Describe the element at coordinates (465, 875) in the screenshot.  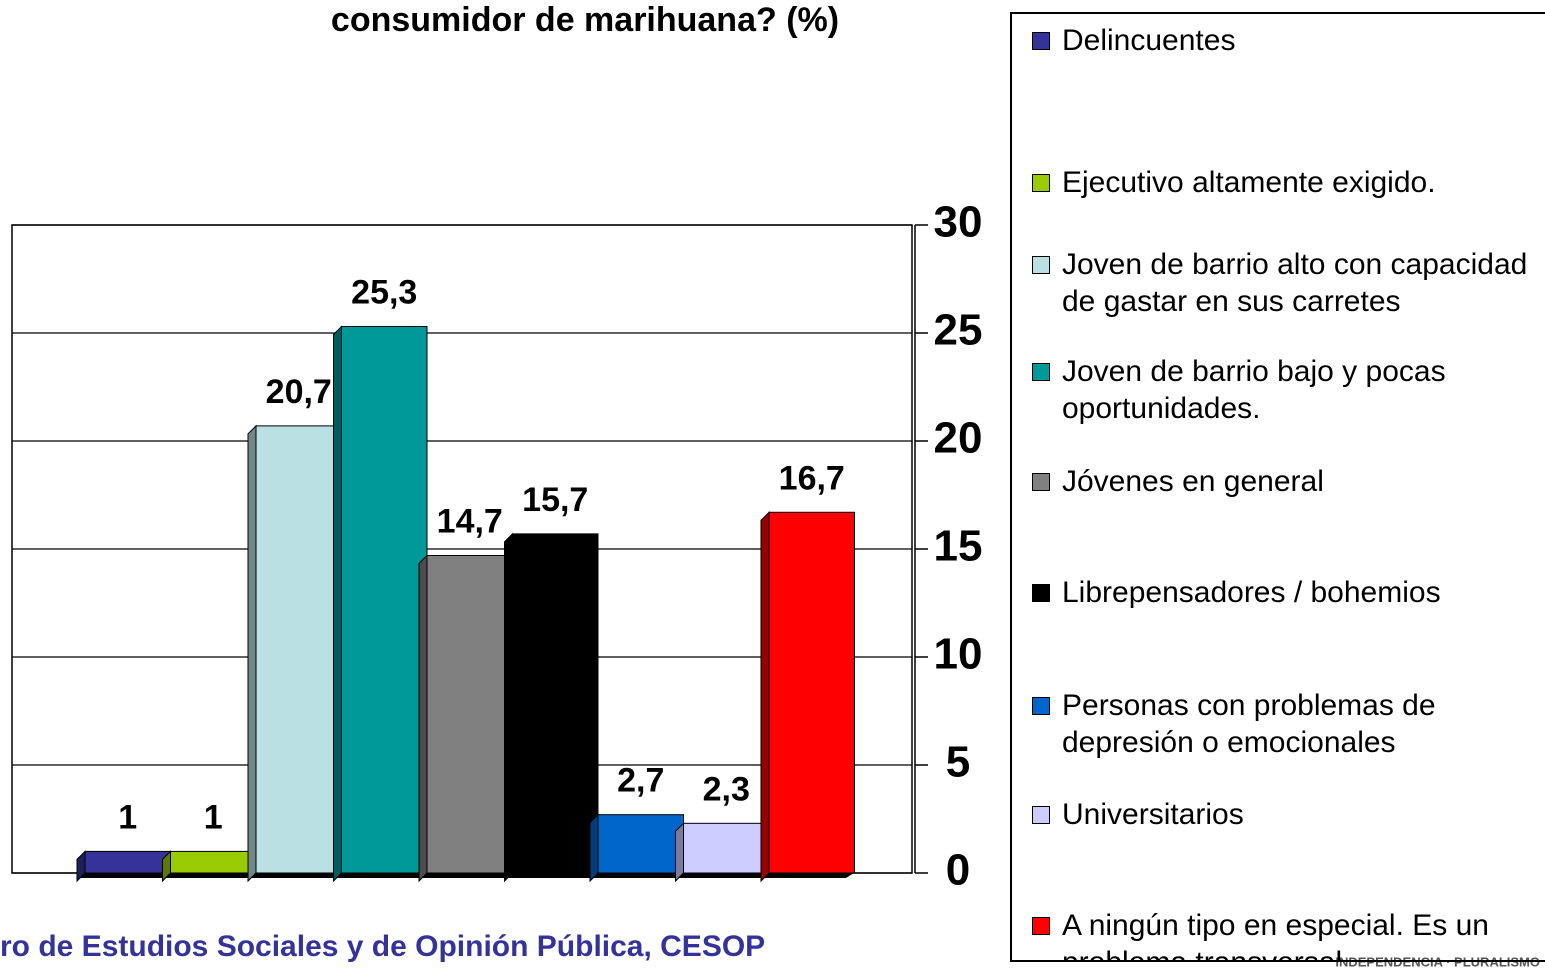
I see `floor` at that location.